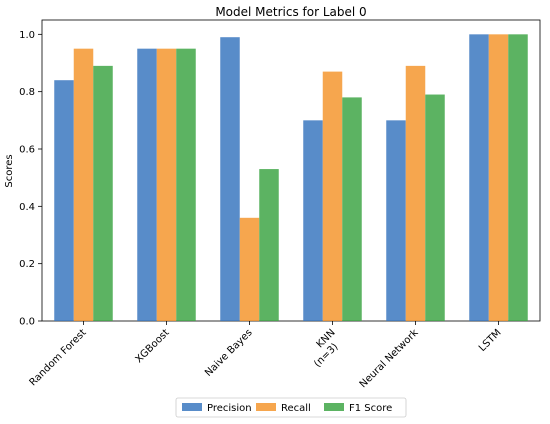  What do you see at coordinates (490, 340) in the screenshot?
I see `x-tick-label: LSTM` at bounding box center [490, 340].